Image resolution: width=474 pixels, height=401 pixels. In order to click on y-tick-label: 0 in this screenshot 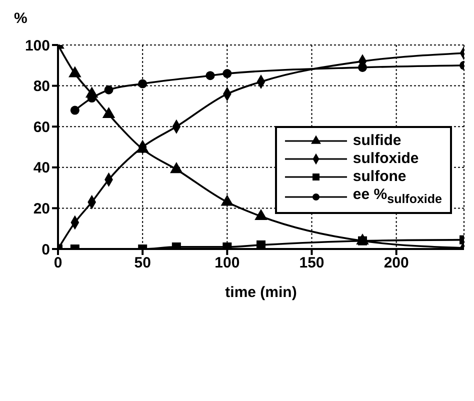, I will do `click(46, 249)`.